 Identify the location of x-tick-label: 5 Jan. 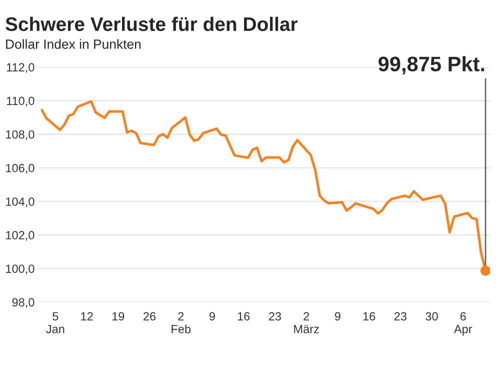
(55, 323).